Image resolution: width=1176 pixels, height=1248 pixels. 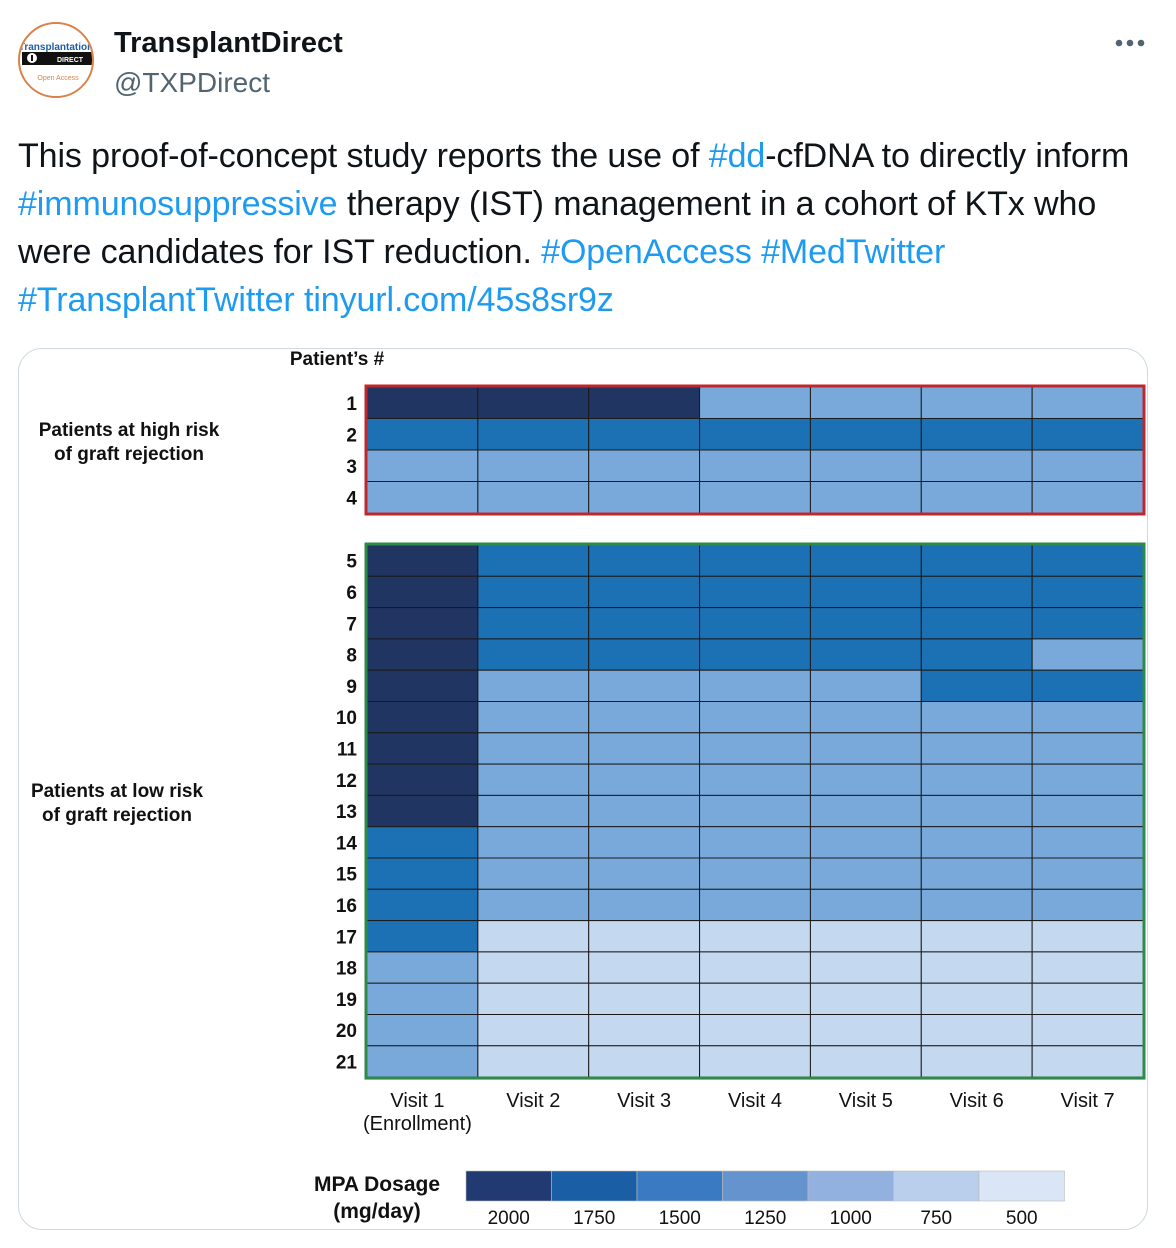 I want to click on hashtag-link: #MedTwitter, so click(x=853, y=252).